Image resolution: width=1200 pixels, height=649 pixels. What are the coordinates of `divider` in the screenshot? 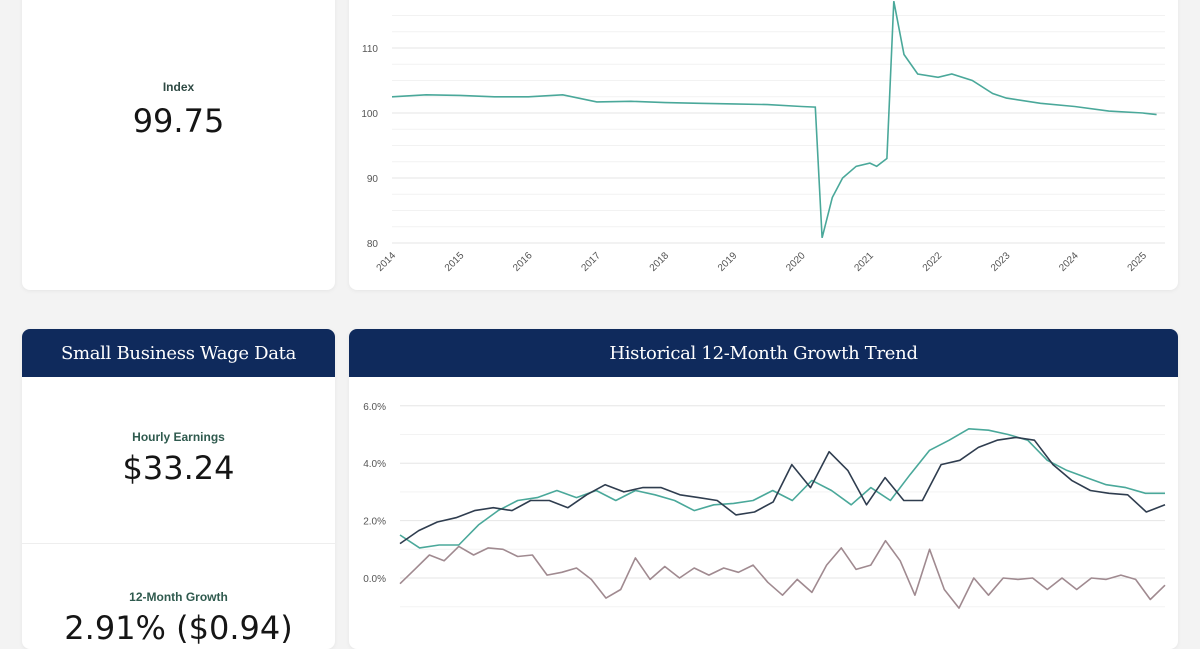 It's located at (178, 543).